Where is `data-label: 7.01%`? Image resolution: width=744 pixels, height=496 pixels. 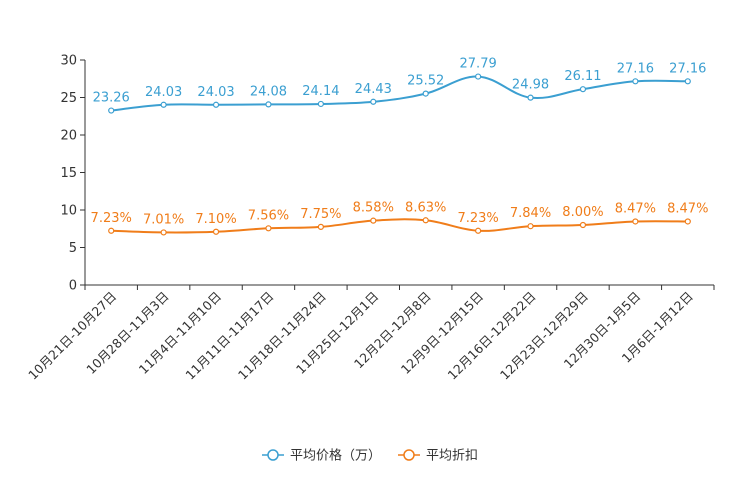
data-label: 7.01% is located at coordinates (163, 219).